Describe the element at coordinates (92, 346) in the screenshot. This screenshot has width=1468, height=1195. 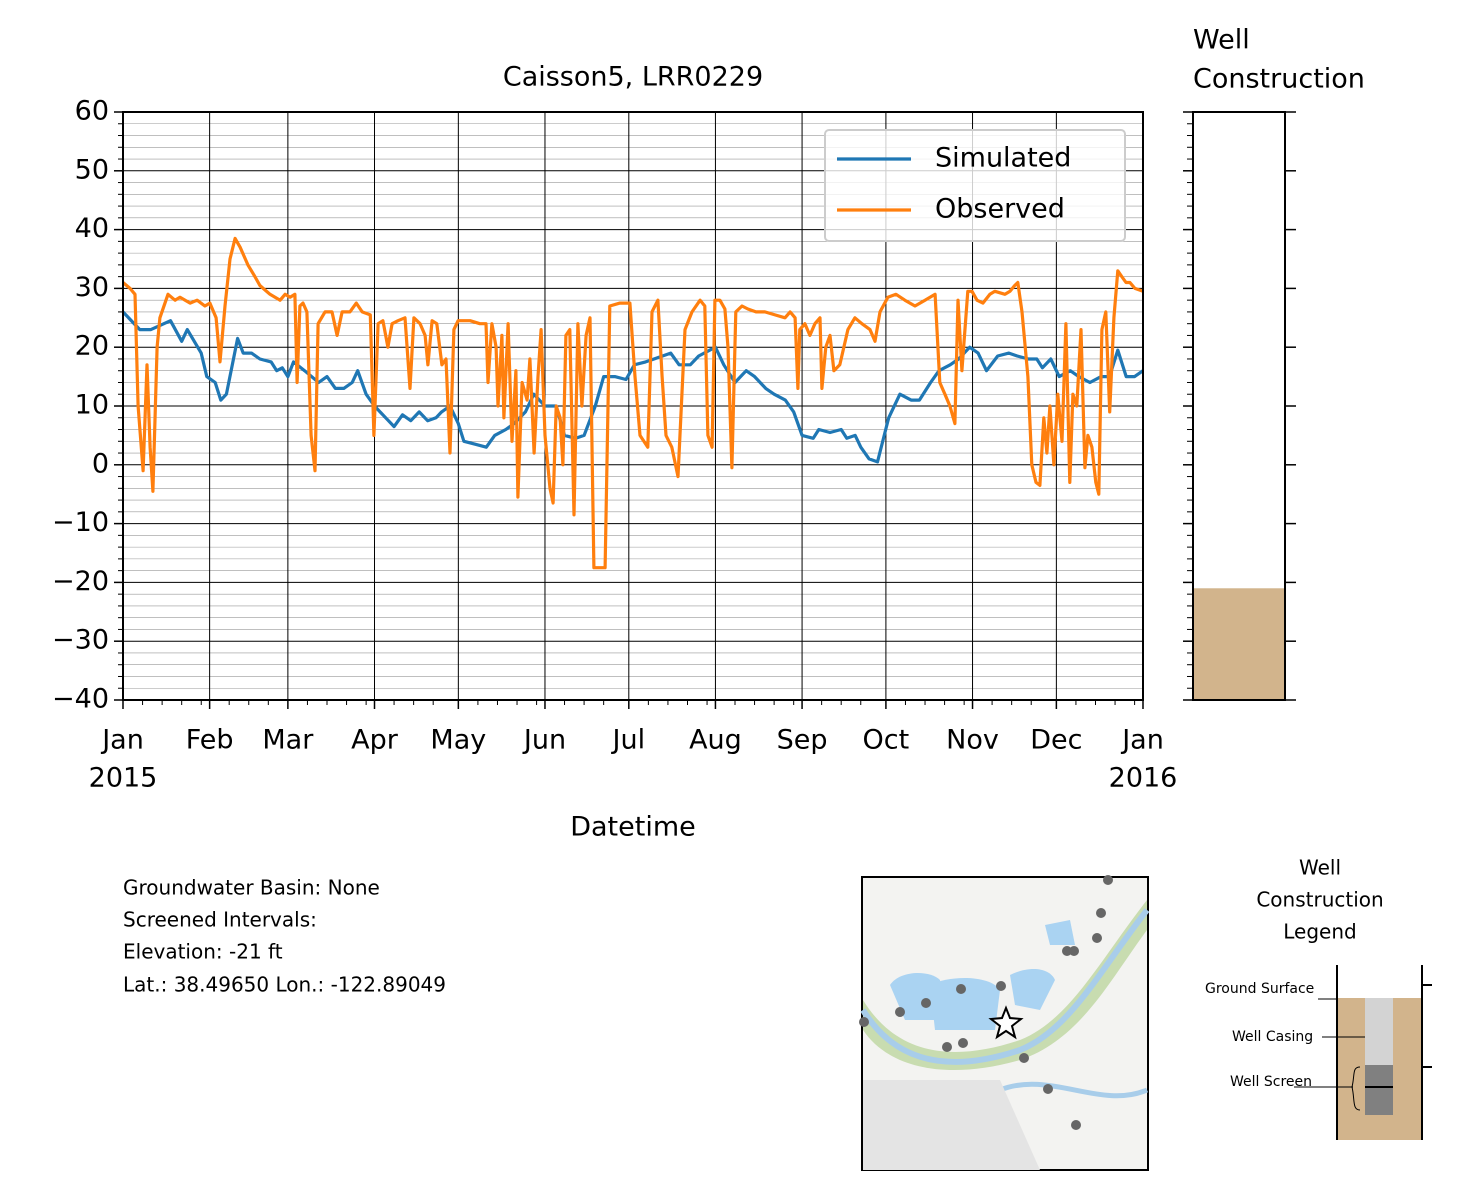
I see `y-tick-label: 20` at that location.